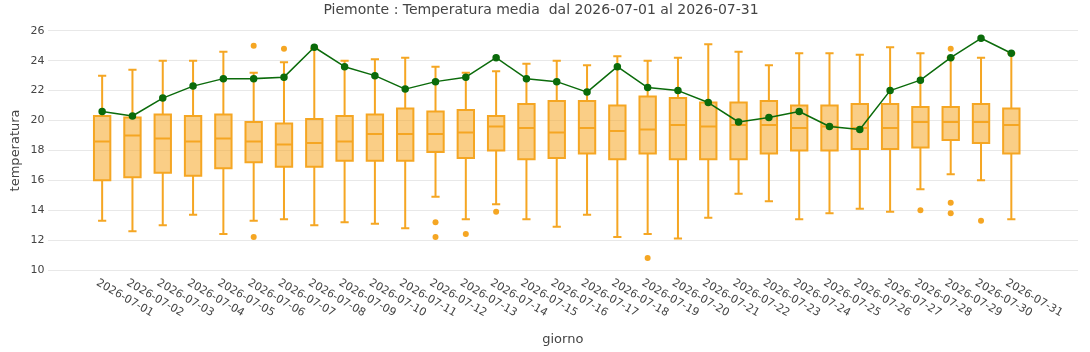 Image resolution: width=1090 pixels, height=352 pixels. I want to click on y-tick-label: 10, so click(37, 269).